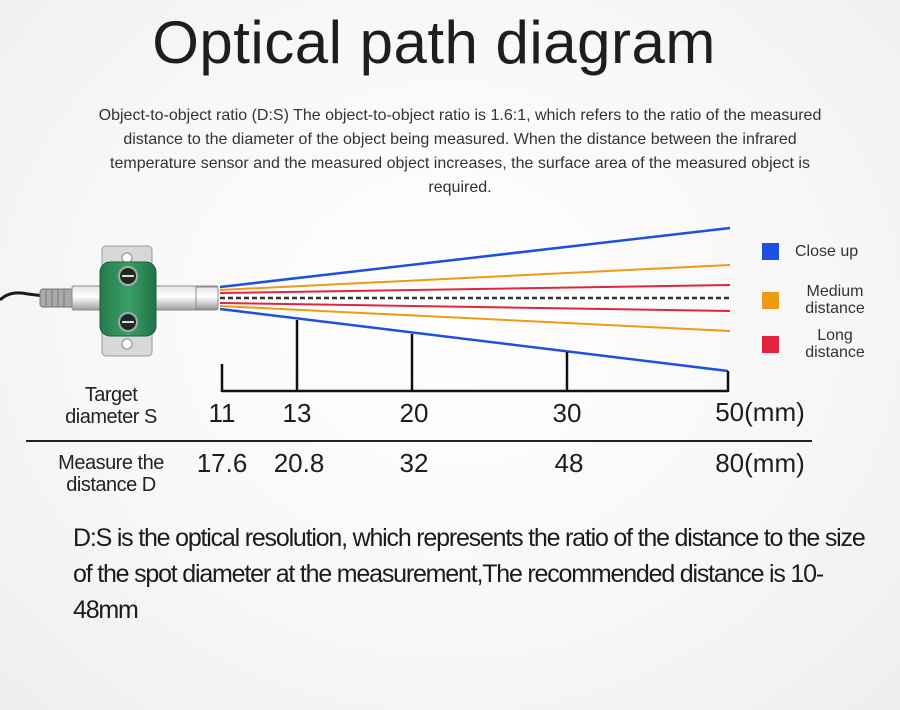  I want to click on legend-swatch-long-distance, so click(770, 344).